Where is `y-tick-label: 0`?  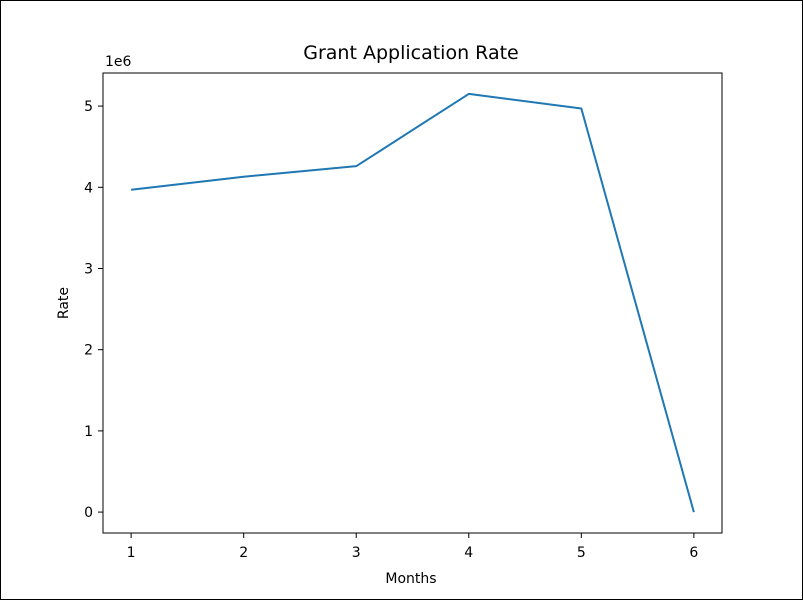
y-tick-label: 0 is located at coordinates (88, 513).